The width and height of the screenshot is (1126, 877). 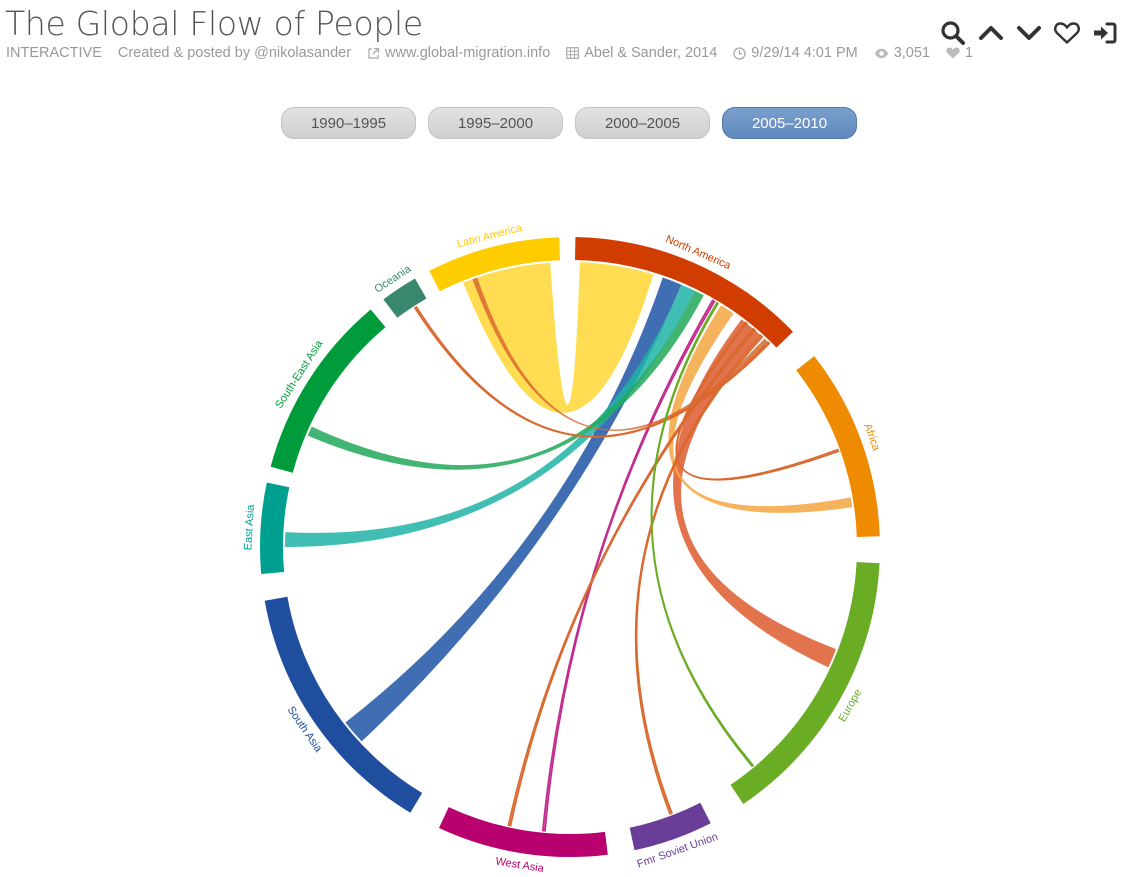 I want to click on heart-small-icon, so click(x=953, y=53).